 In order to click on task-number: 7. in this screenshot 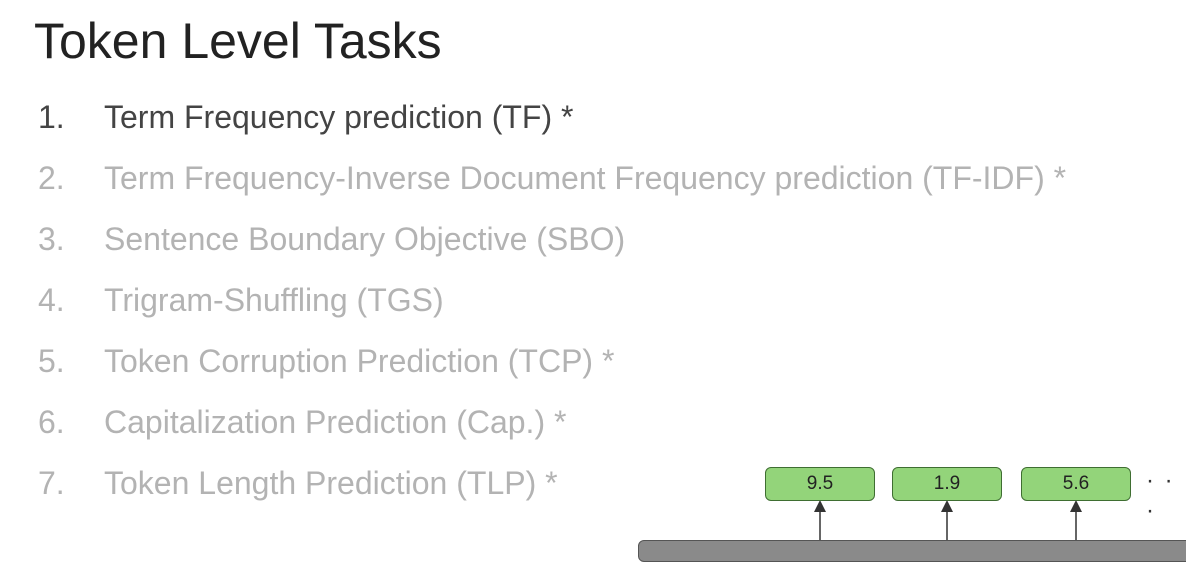, I will do `click(51, 483)`.